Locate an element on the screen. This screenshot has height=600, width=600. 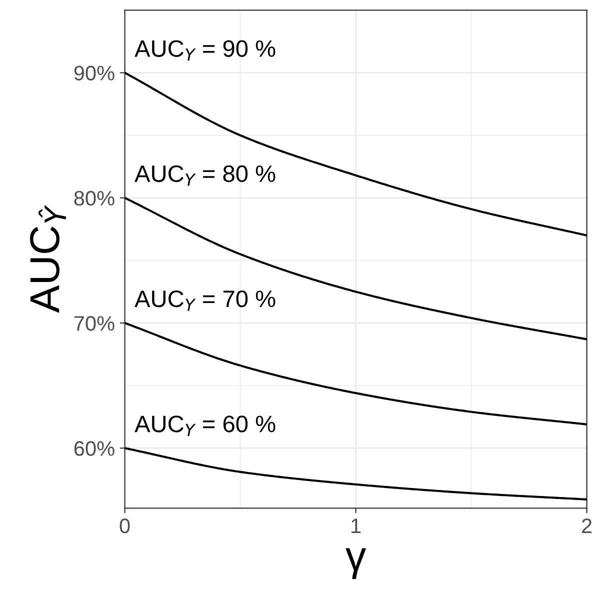
series-label: AUC$_{Y}$ = 60 % is located at coordinates (205, 426).